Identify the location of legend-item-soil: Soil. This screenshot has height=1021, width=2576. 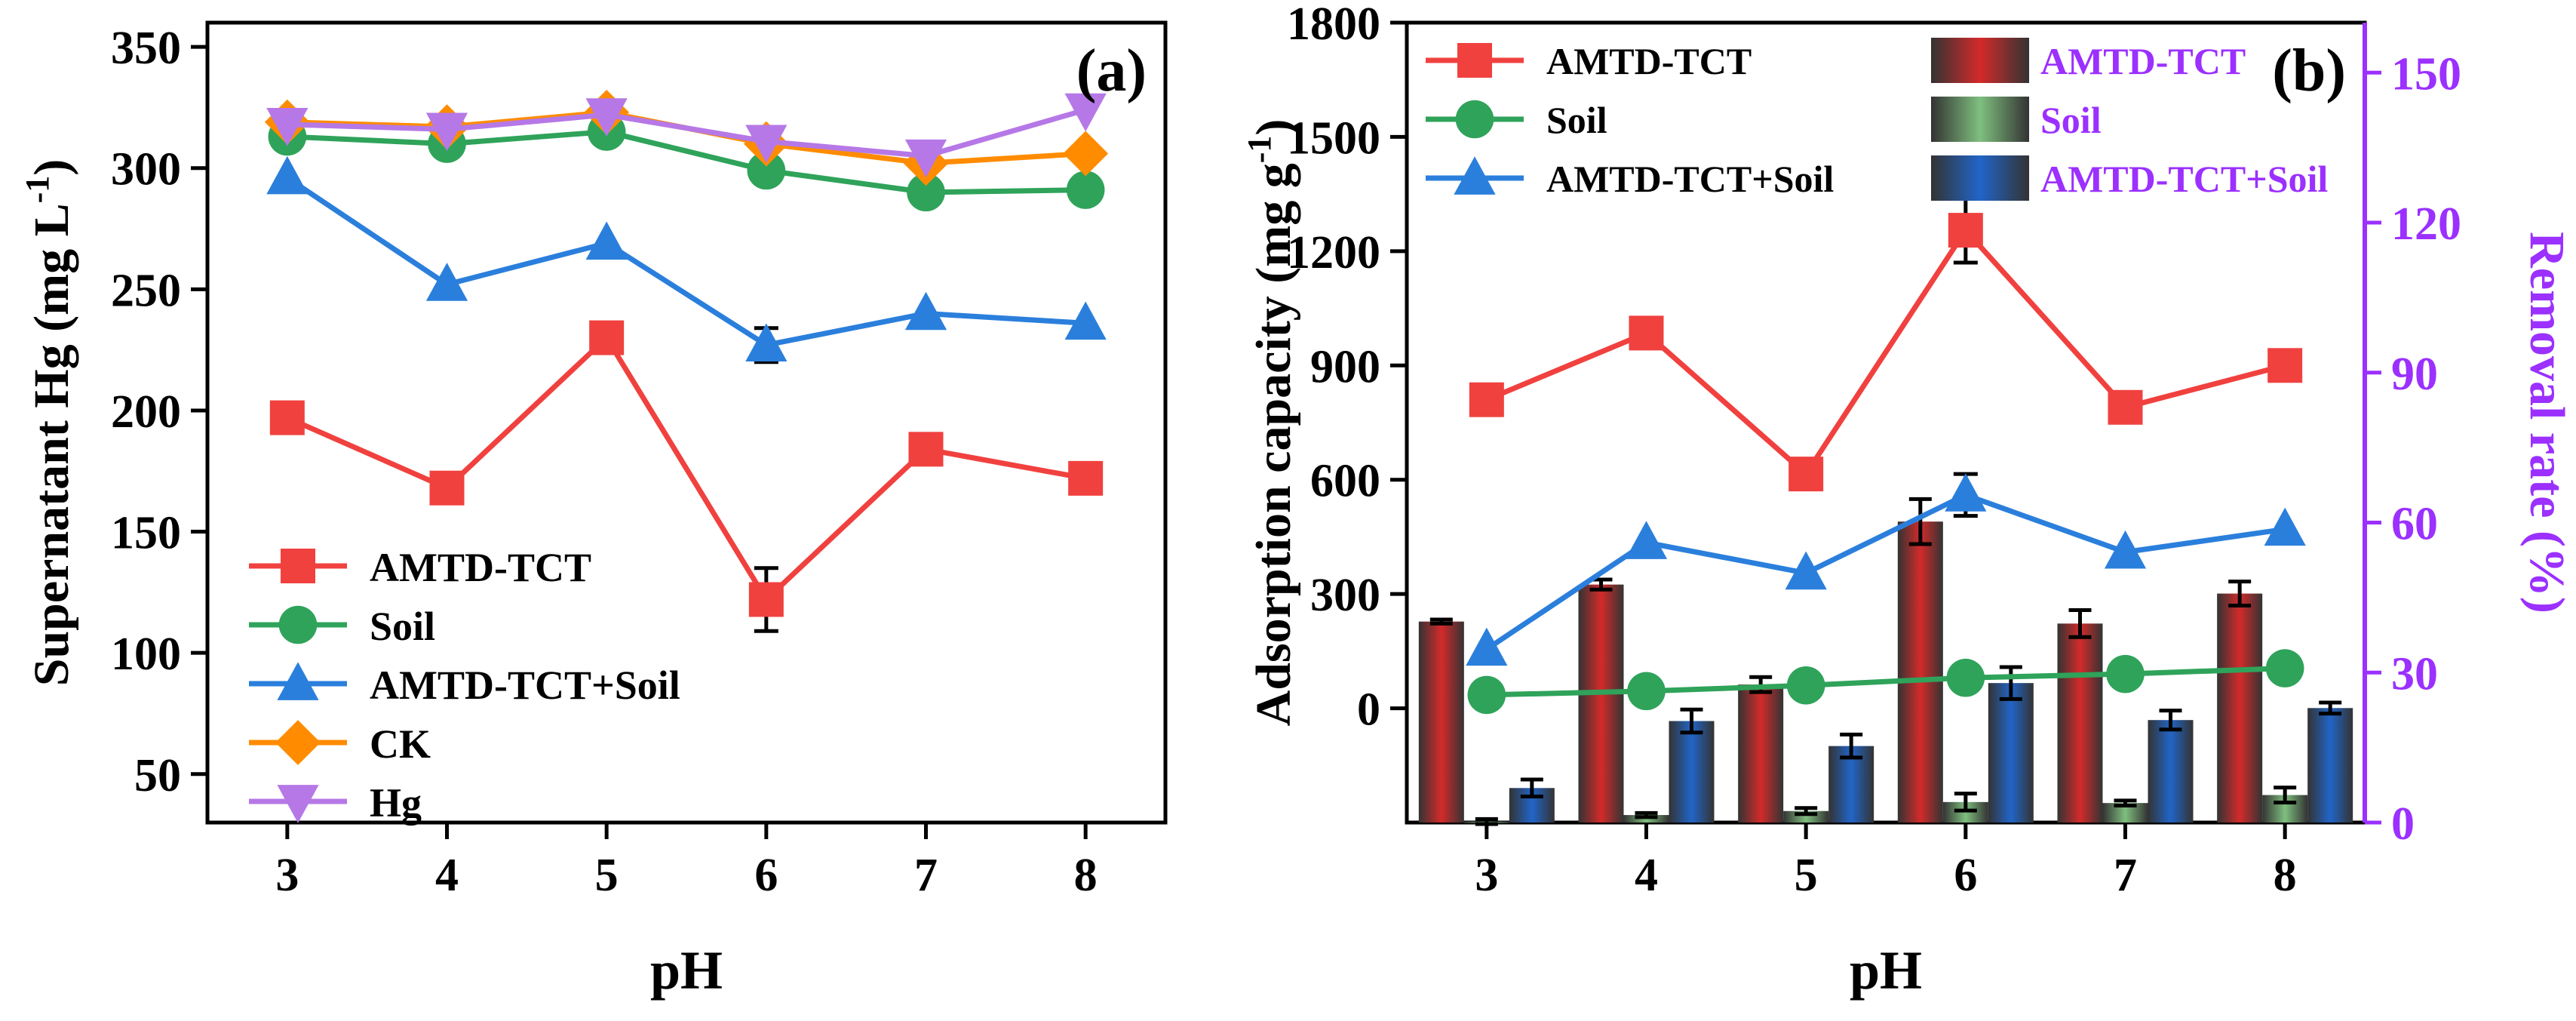
(342, 626).